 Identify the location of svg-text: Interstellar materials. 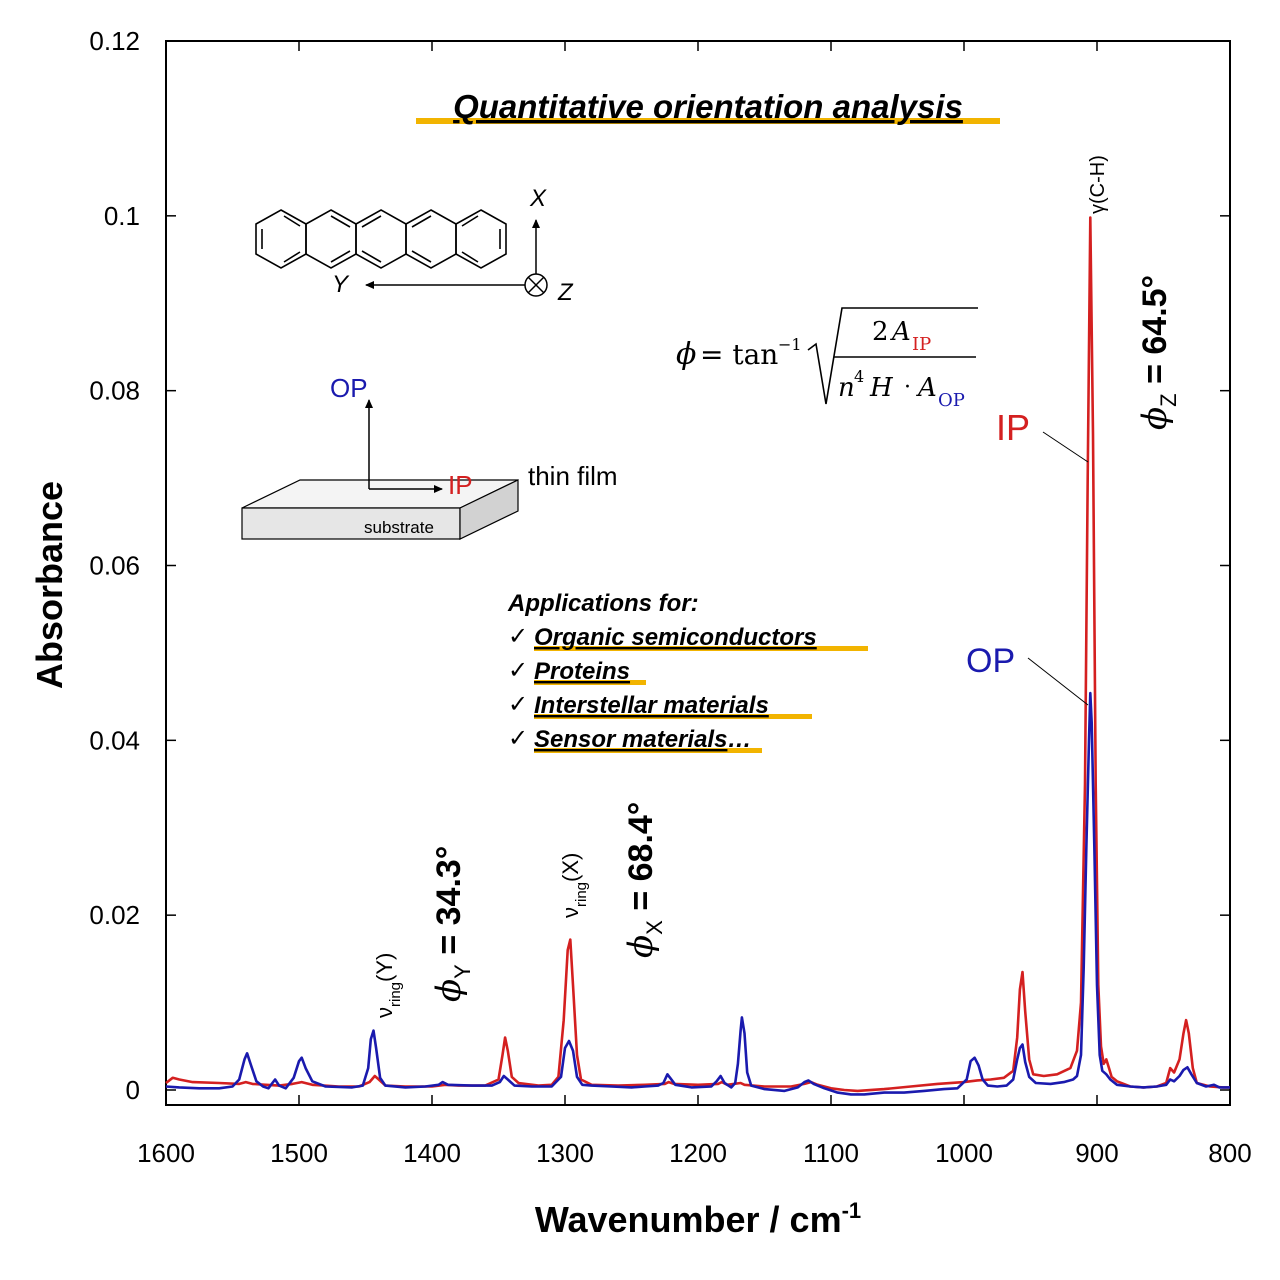
(651, 705).